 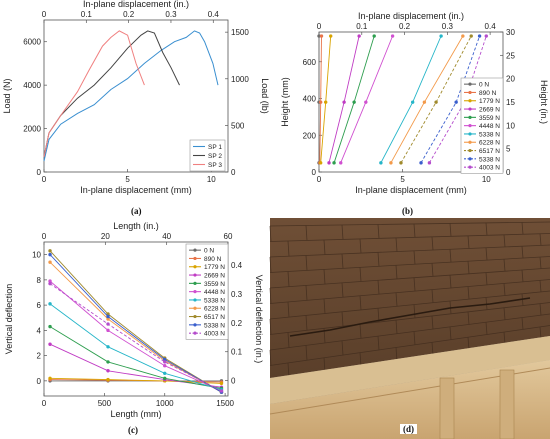 What do you see at coordinates (32, 129) in the screenshot?
I see `chart-a-ytick-label: 2000` at bounding box center [32, 129].